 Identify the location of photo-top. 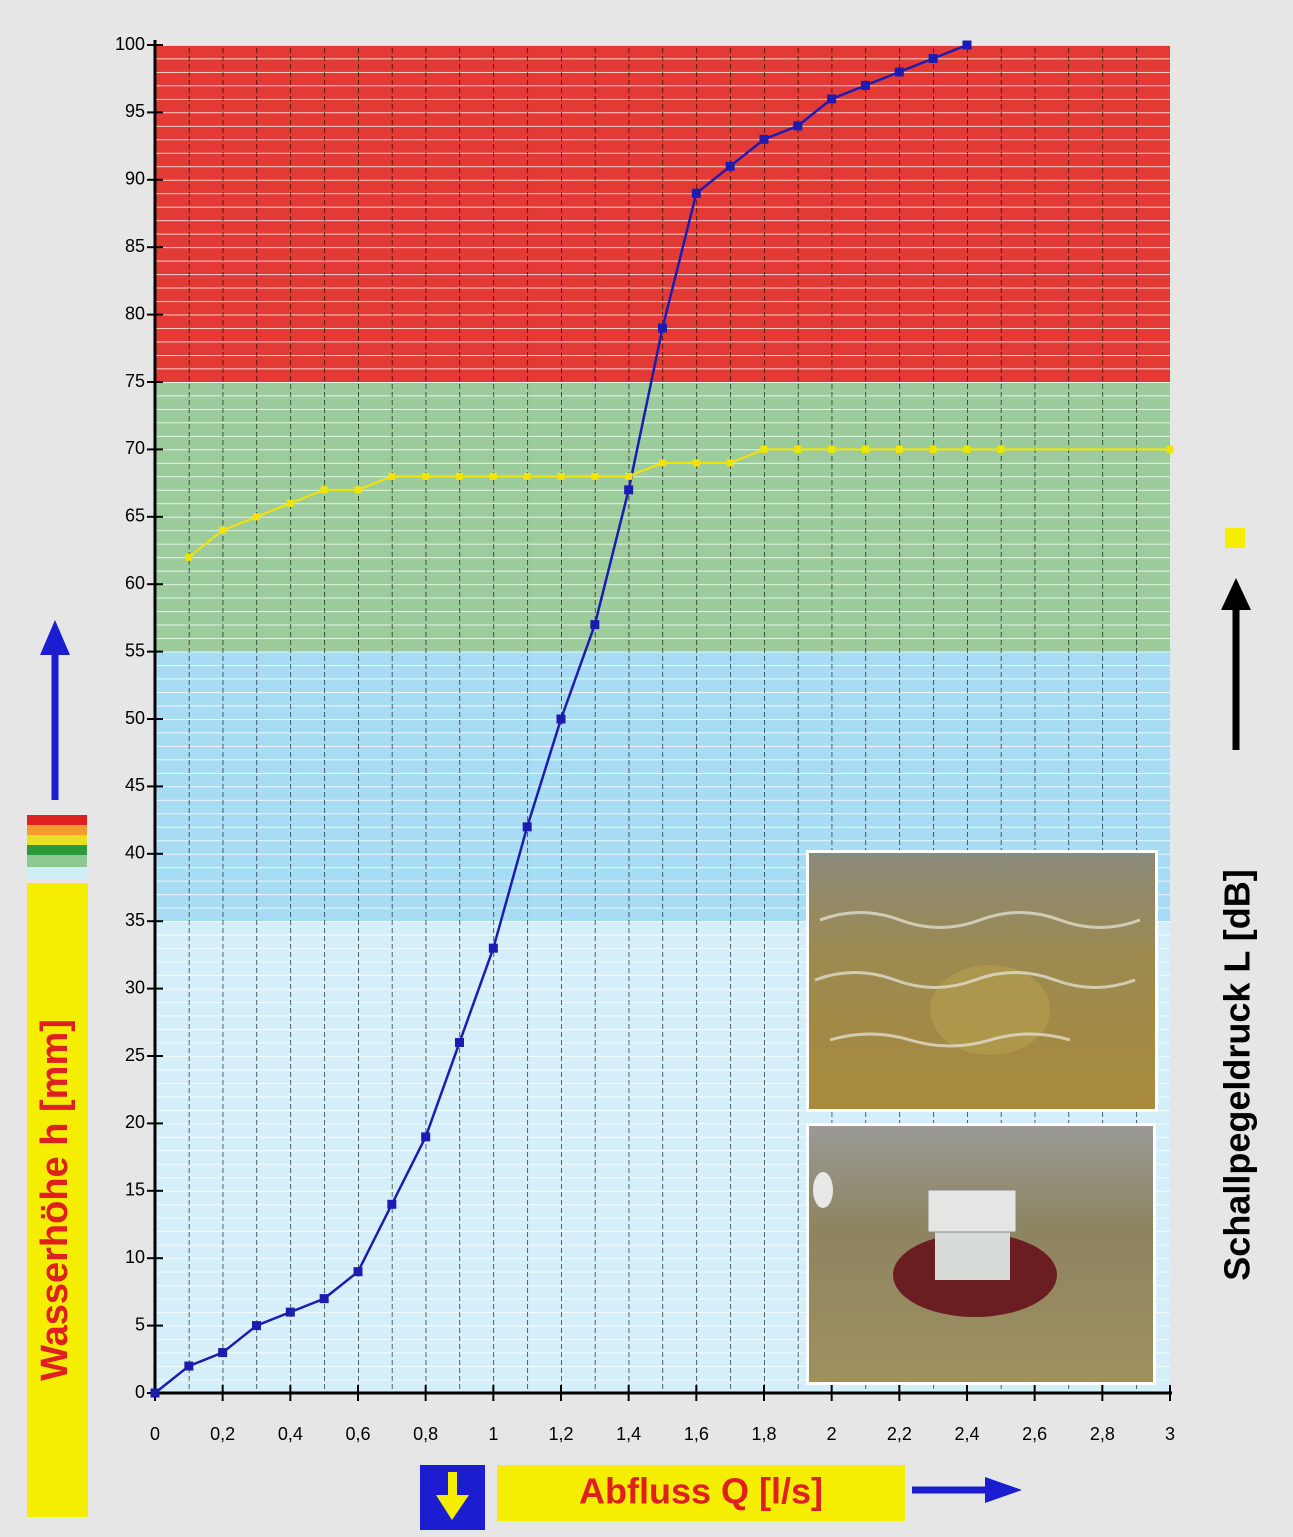
(982, 981).